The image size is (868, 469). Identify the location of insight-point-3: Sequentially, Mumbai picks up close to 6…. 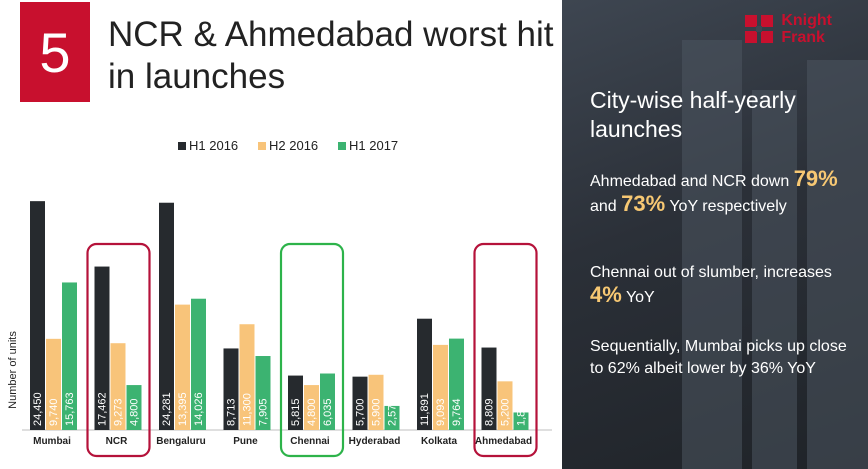
(718, 357).